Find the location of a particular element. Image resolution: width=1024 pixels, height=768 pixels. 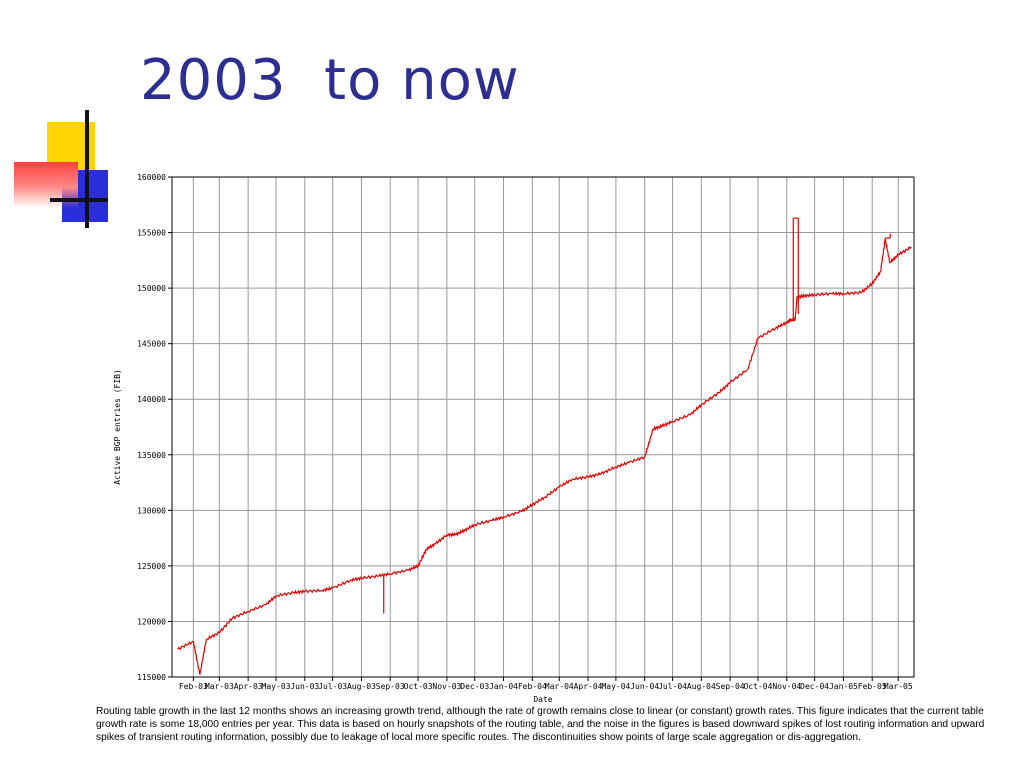

y-tick-label: 125000 is located at coordinates (151, 566).